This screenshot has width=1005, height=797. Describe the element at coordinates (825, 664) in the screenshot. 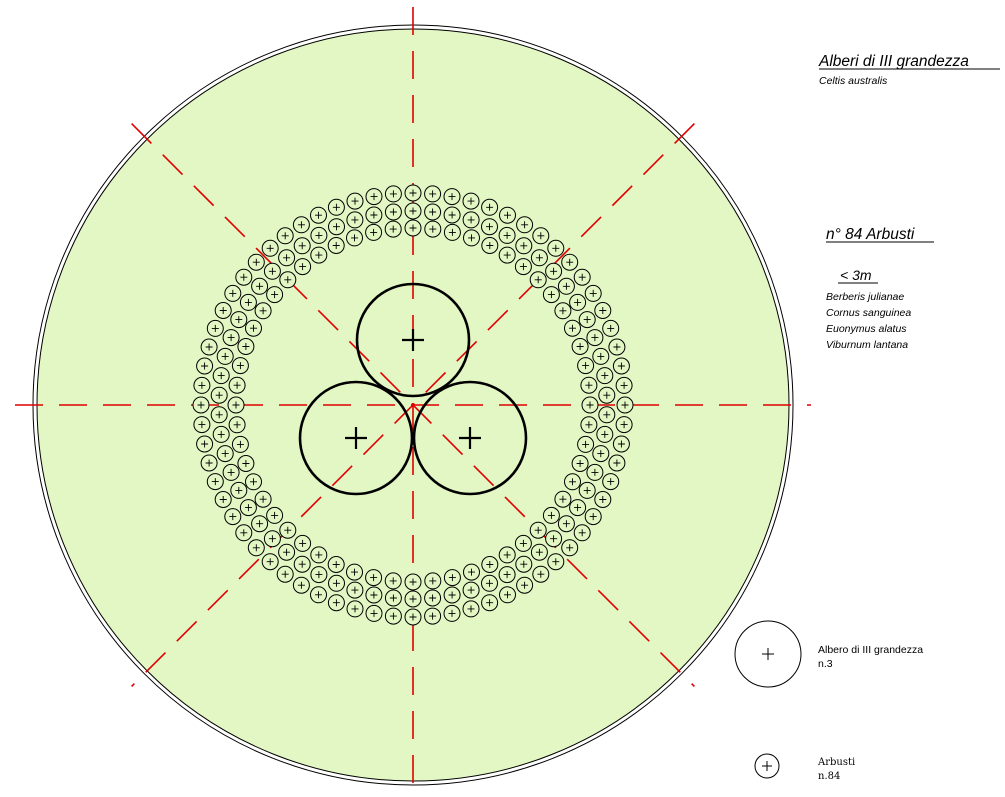

I see `legend-tree-count: n.3` at that location.